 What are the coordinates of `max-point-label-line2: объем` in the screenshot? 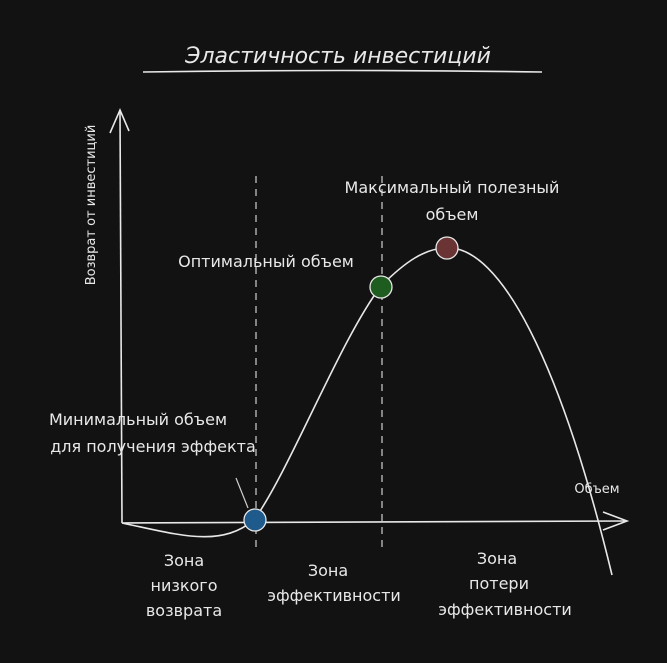 It's located at (452, 214).